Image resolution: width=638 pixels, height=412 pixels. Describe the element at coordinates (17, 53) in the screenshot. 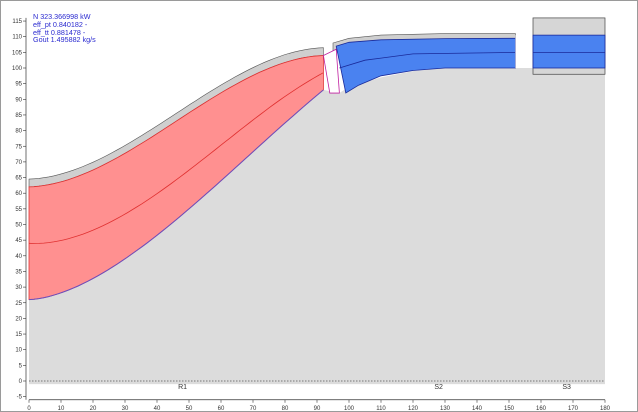

I see `y-tick-label: 105` at that location.